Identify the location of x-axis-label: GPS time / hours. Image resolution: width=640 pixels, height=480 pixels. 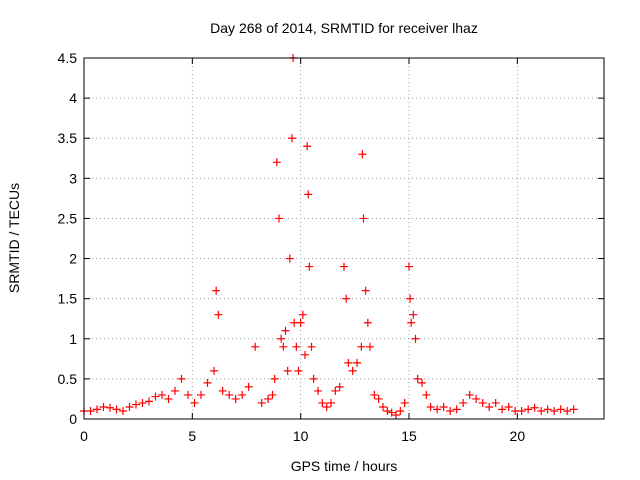
(344, 466).